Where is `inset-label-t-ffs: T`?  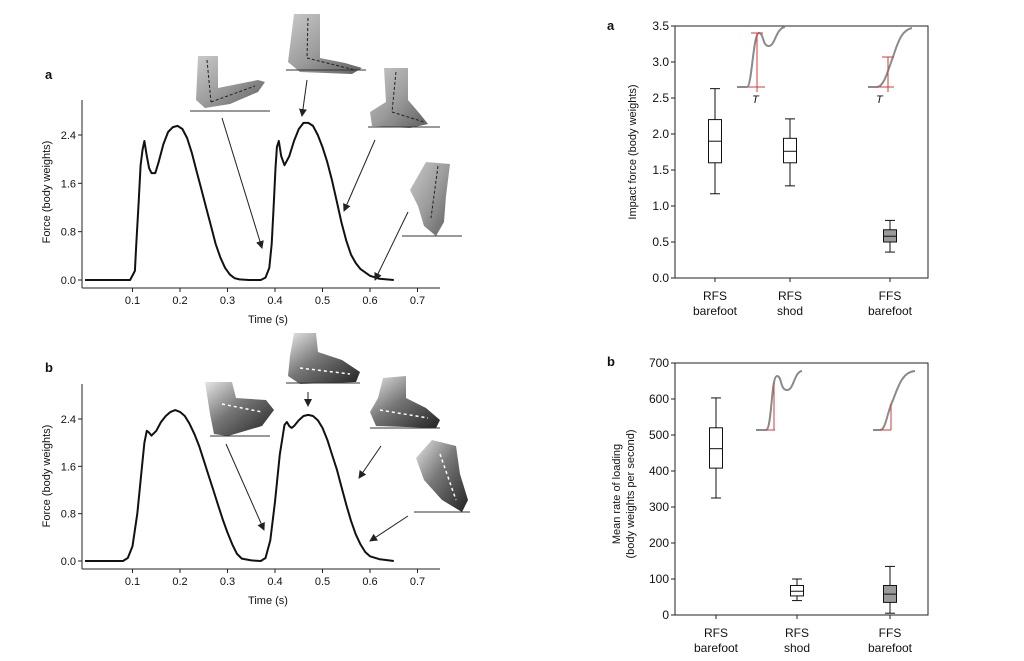
inset-label-t-ffs: T is located at coordinates (880, 100).